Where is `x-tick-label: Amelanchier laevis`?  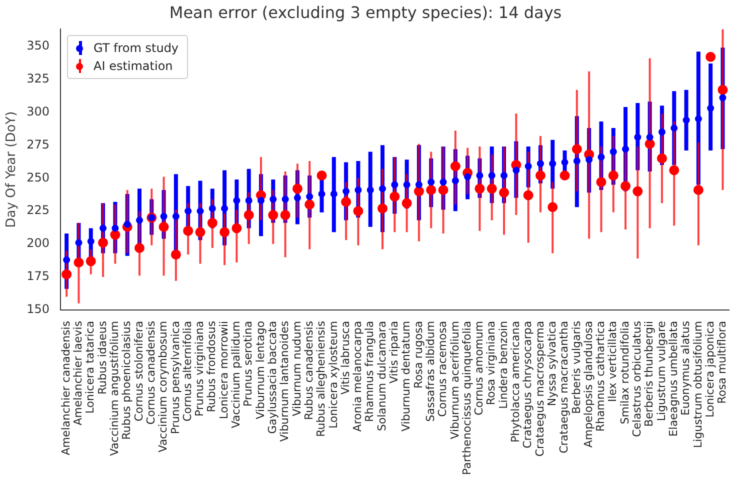
x-tick-label: Amelanchier laevis is located at coordinates (78, 373).